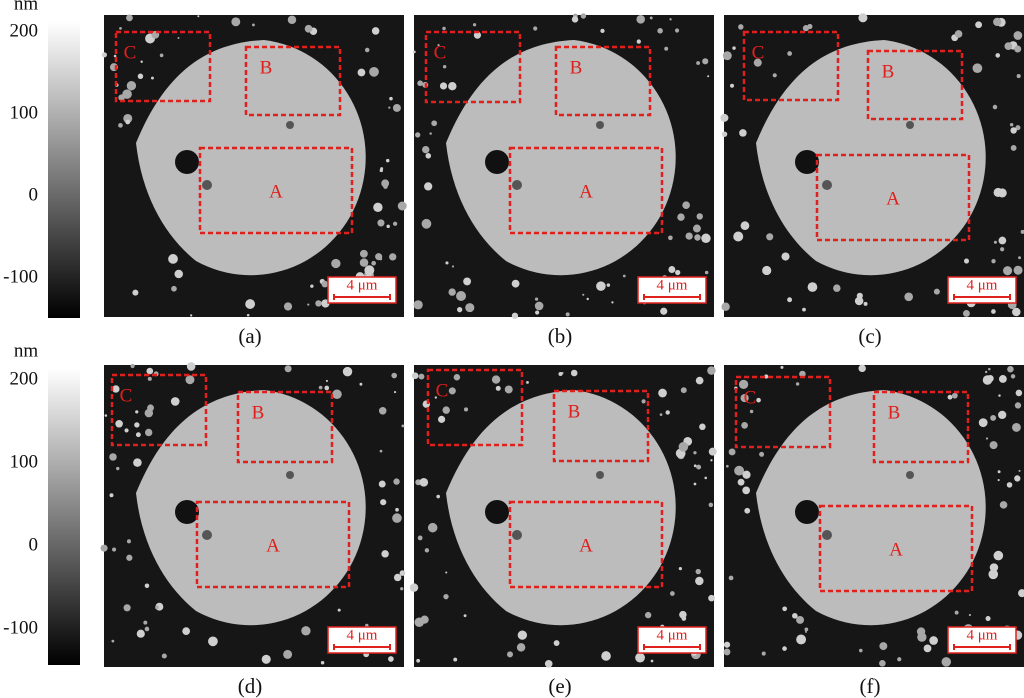  I want to click on afm-panel: A B C 4 μm, so click(563, 516).